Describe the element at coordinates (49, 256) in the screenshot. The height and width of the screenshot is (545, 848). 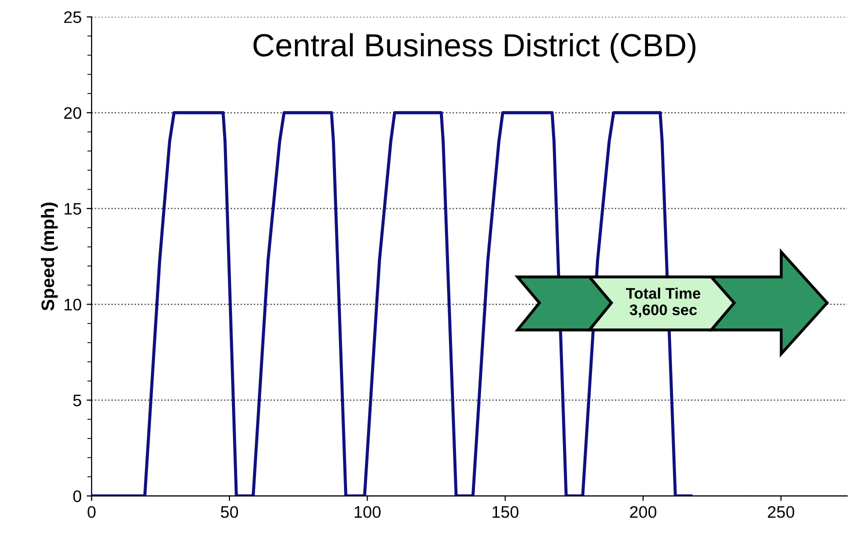
I see `y-axis-title: Speed (mph)` at that location.